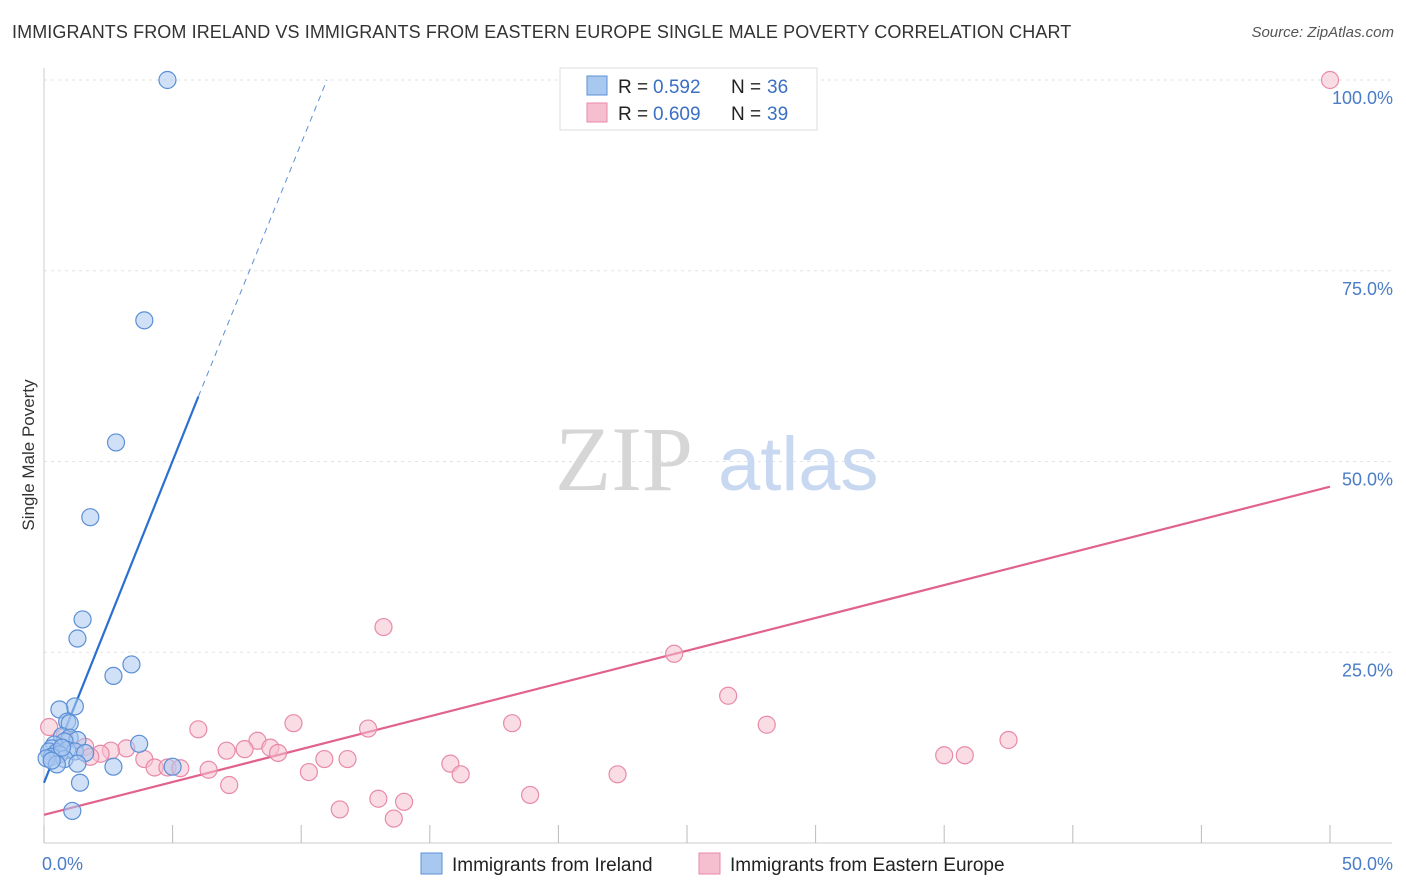 The height and width of the screenshot is (892, 1406). Describe the element at coordinates (777, 114) in the screenshot. I see `legend-n-value-eastern: 39` at that location.